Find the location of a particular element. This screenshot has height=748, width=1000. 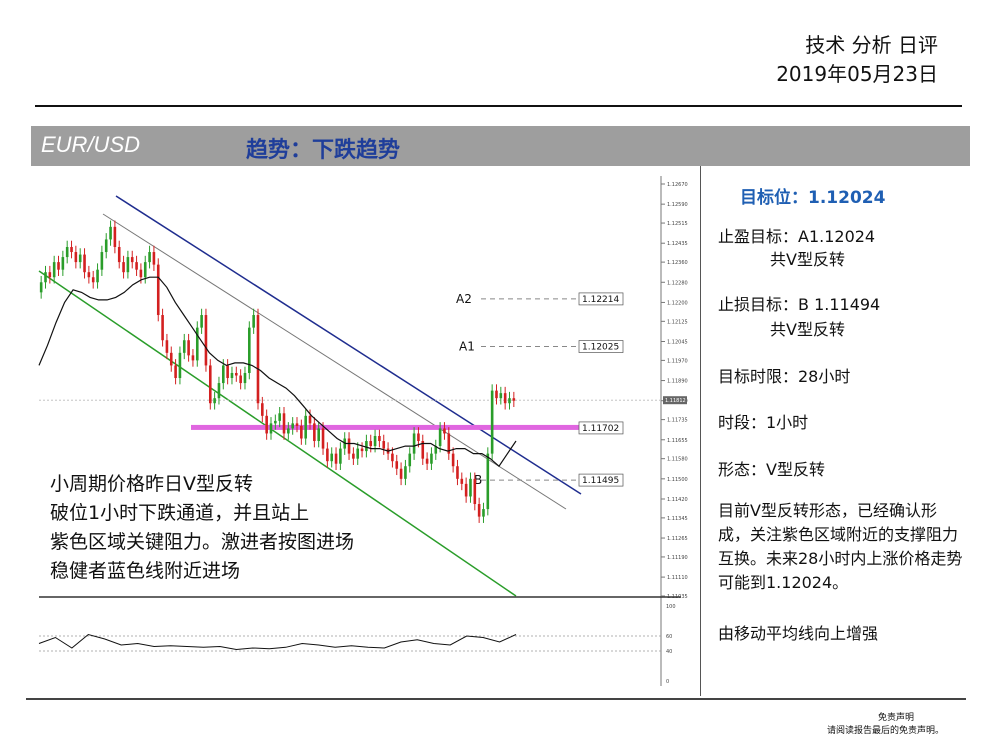

y-tick-label: 1.11890 is located at coordinates (677, 382).